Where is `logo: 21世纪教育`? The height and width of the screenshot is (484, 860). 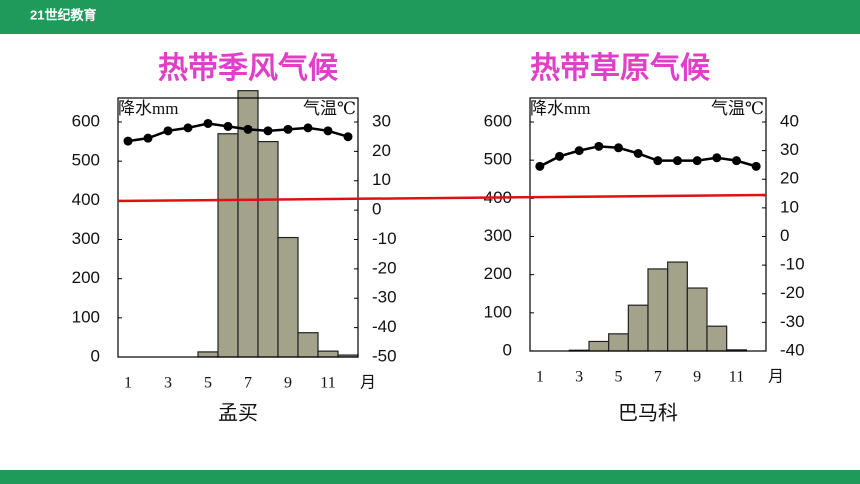
logo: 21世纪教育 is located at coordinates (63, 14).